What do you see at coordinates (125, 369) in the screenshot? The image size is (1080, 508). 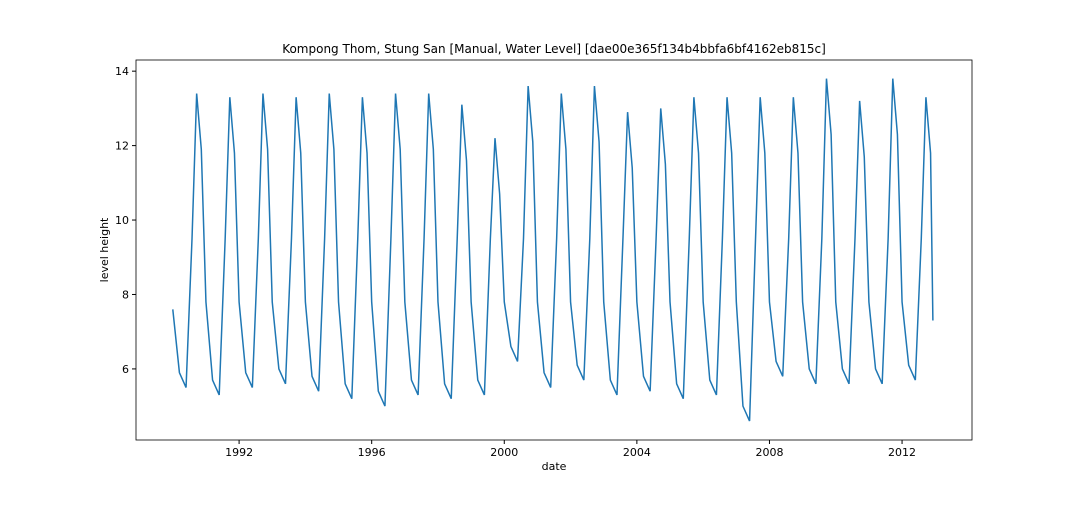 I see `y-tick-label: 6` at bounding box center [125, 369].